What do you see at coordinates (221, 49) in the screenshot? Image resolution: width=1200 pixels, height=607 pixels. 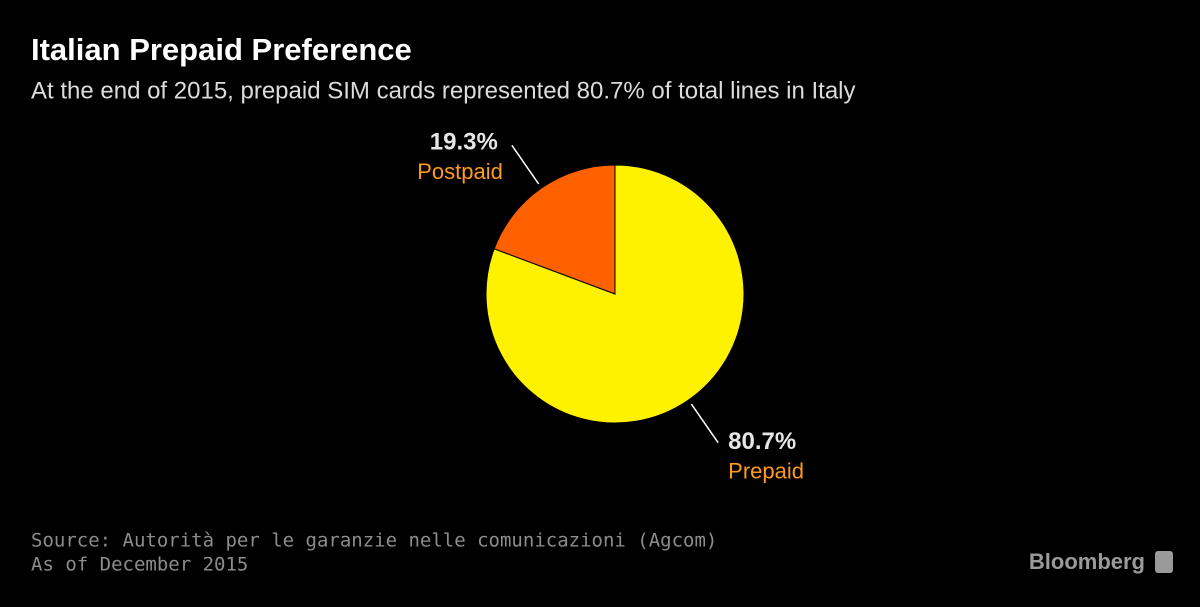 I see `chart-title: Italian Prepaid Preference` at bounding box center [221, 49].